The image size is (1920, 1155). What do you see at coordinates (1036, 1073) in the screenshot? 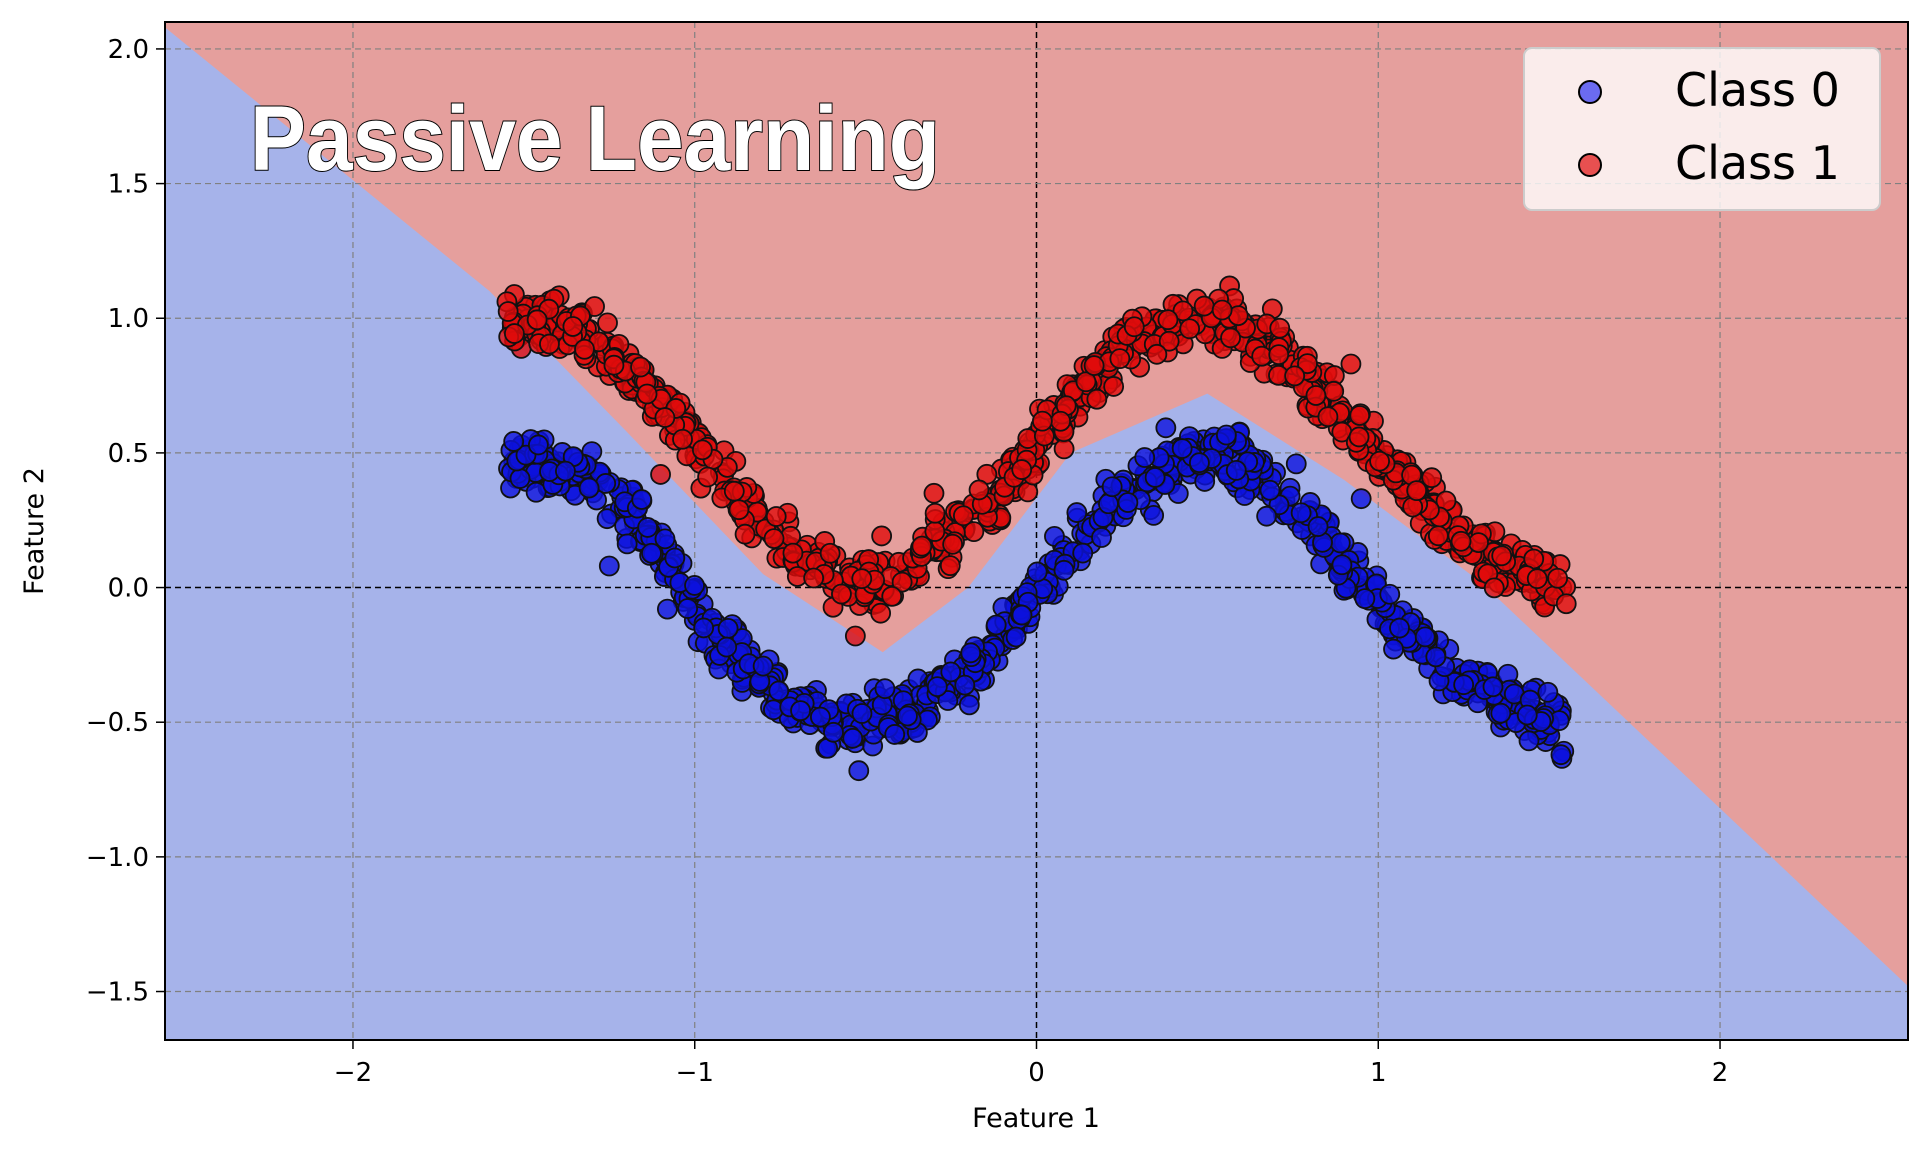
I see `x-tick-label: 0` at bounding box center [1036, 1073].